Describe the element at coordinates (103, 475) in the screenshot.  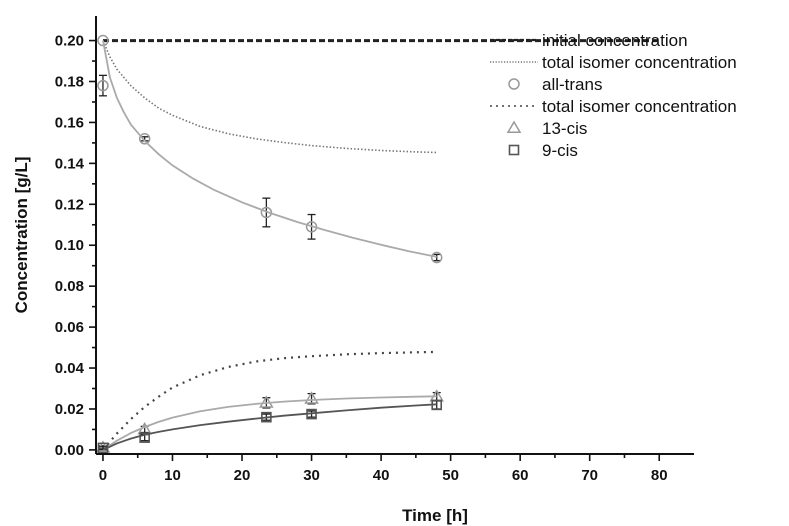
I see `x-tick-label: 0` at that location.